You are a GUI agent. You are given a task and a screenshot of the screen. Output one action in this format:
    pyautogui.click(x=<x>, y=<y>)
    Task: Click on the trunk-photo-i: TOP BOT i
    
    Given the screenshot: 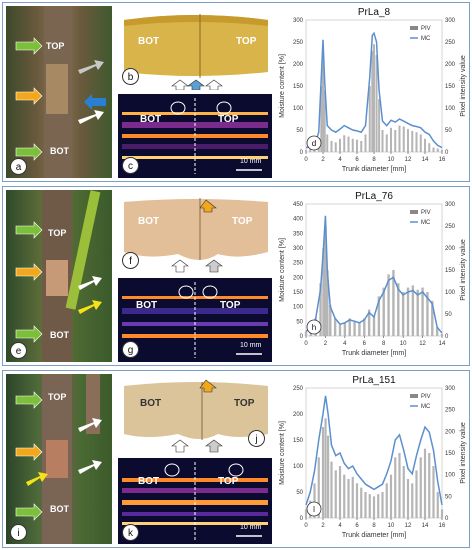 What is the action you would take?
    pyautogui.click(x=59, y=459)
    